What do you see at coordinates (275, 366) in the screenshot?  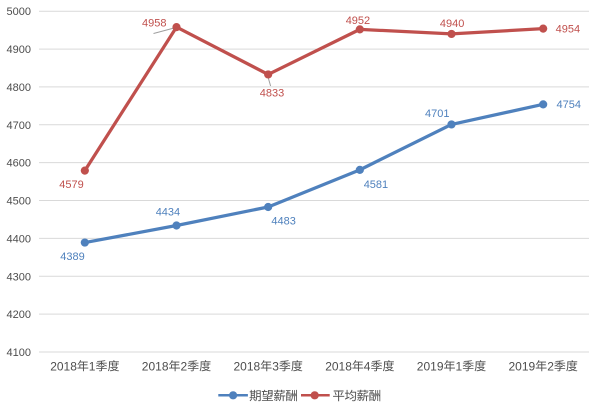 I see `svg-text: 3` at bounding box center [275, 366].